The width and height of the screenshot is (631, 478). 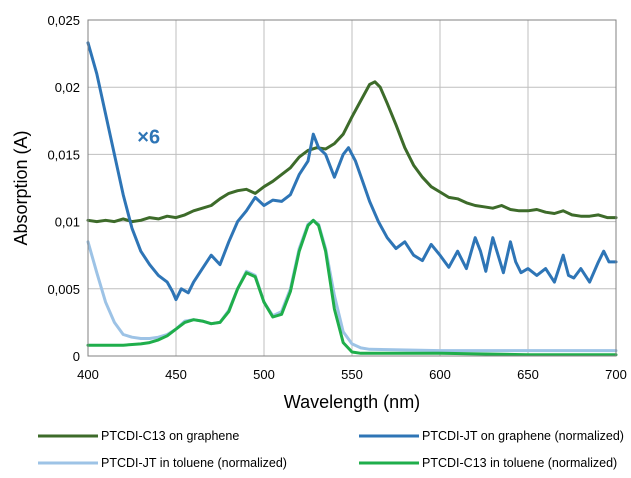 What do you see at coordinates (67, 222) in the screenshot?
I see `y-tick-label: 0,01` at bounding box center [67, 222].